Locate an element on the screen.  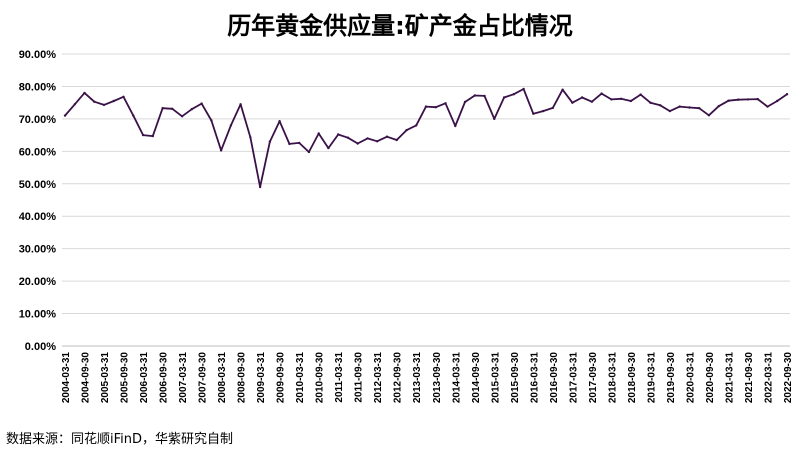
y-tick-label: 80.00% is located at coordinates (38, 87).